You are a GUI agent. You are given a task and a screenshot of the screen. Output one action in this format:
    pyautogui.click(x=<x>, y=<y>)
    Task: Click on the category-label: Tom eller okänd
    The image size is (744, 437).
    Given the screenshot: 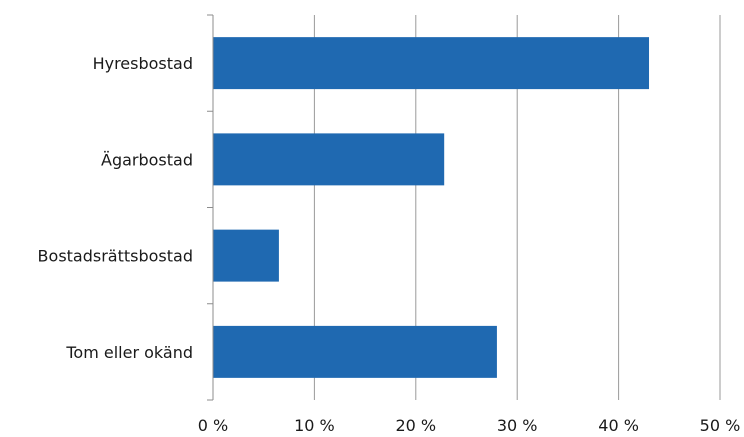 What is the action you would take?
    pyautogui.click(x=129, y=352)
    